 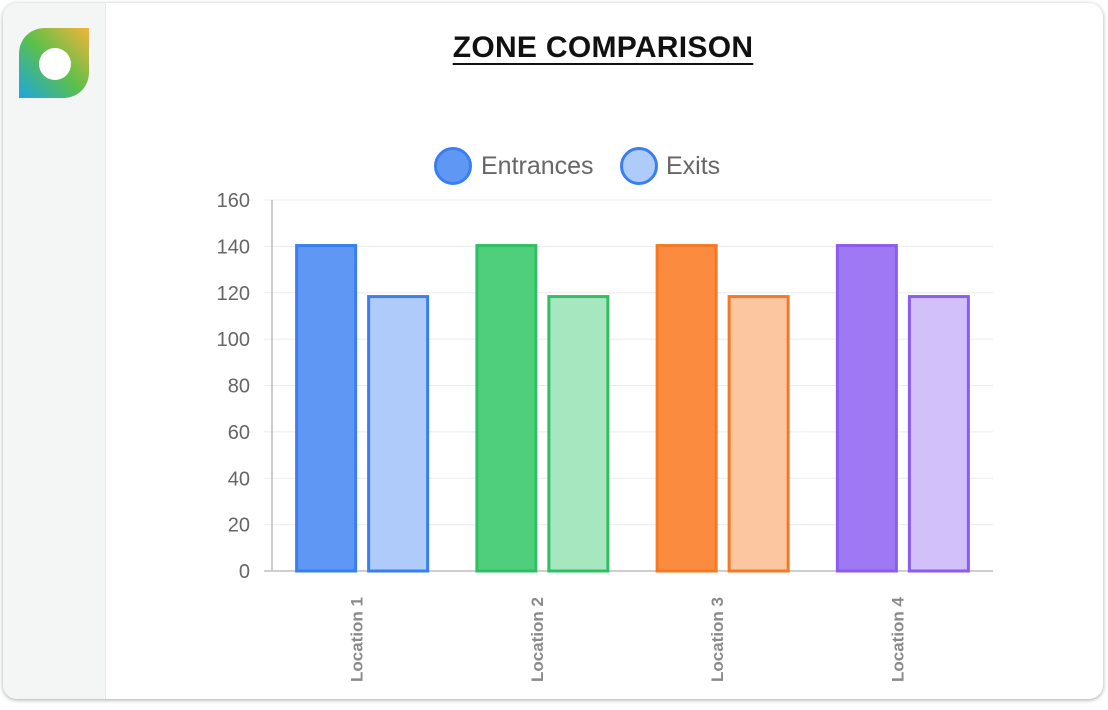 I want to click on legend-swatch-entrances, so click(x=453, y=166).